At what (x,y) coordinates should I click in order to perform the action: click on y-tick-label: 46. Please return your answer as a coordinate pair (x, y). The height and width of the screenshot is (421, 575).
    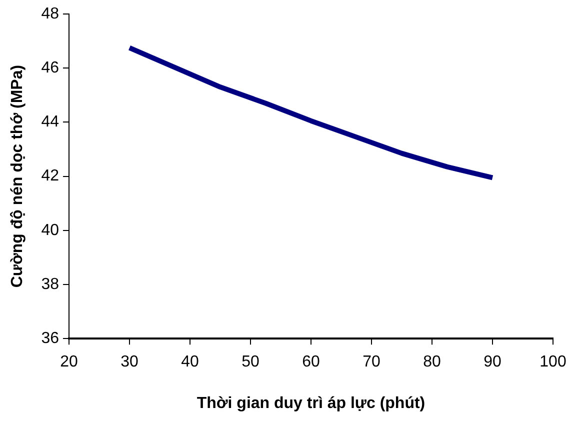
    Looking at the image, I should click on (50, 68).